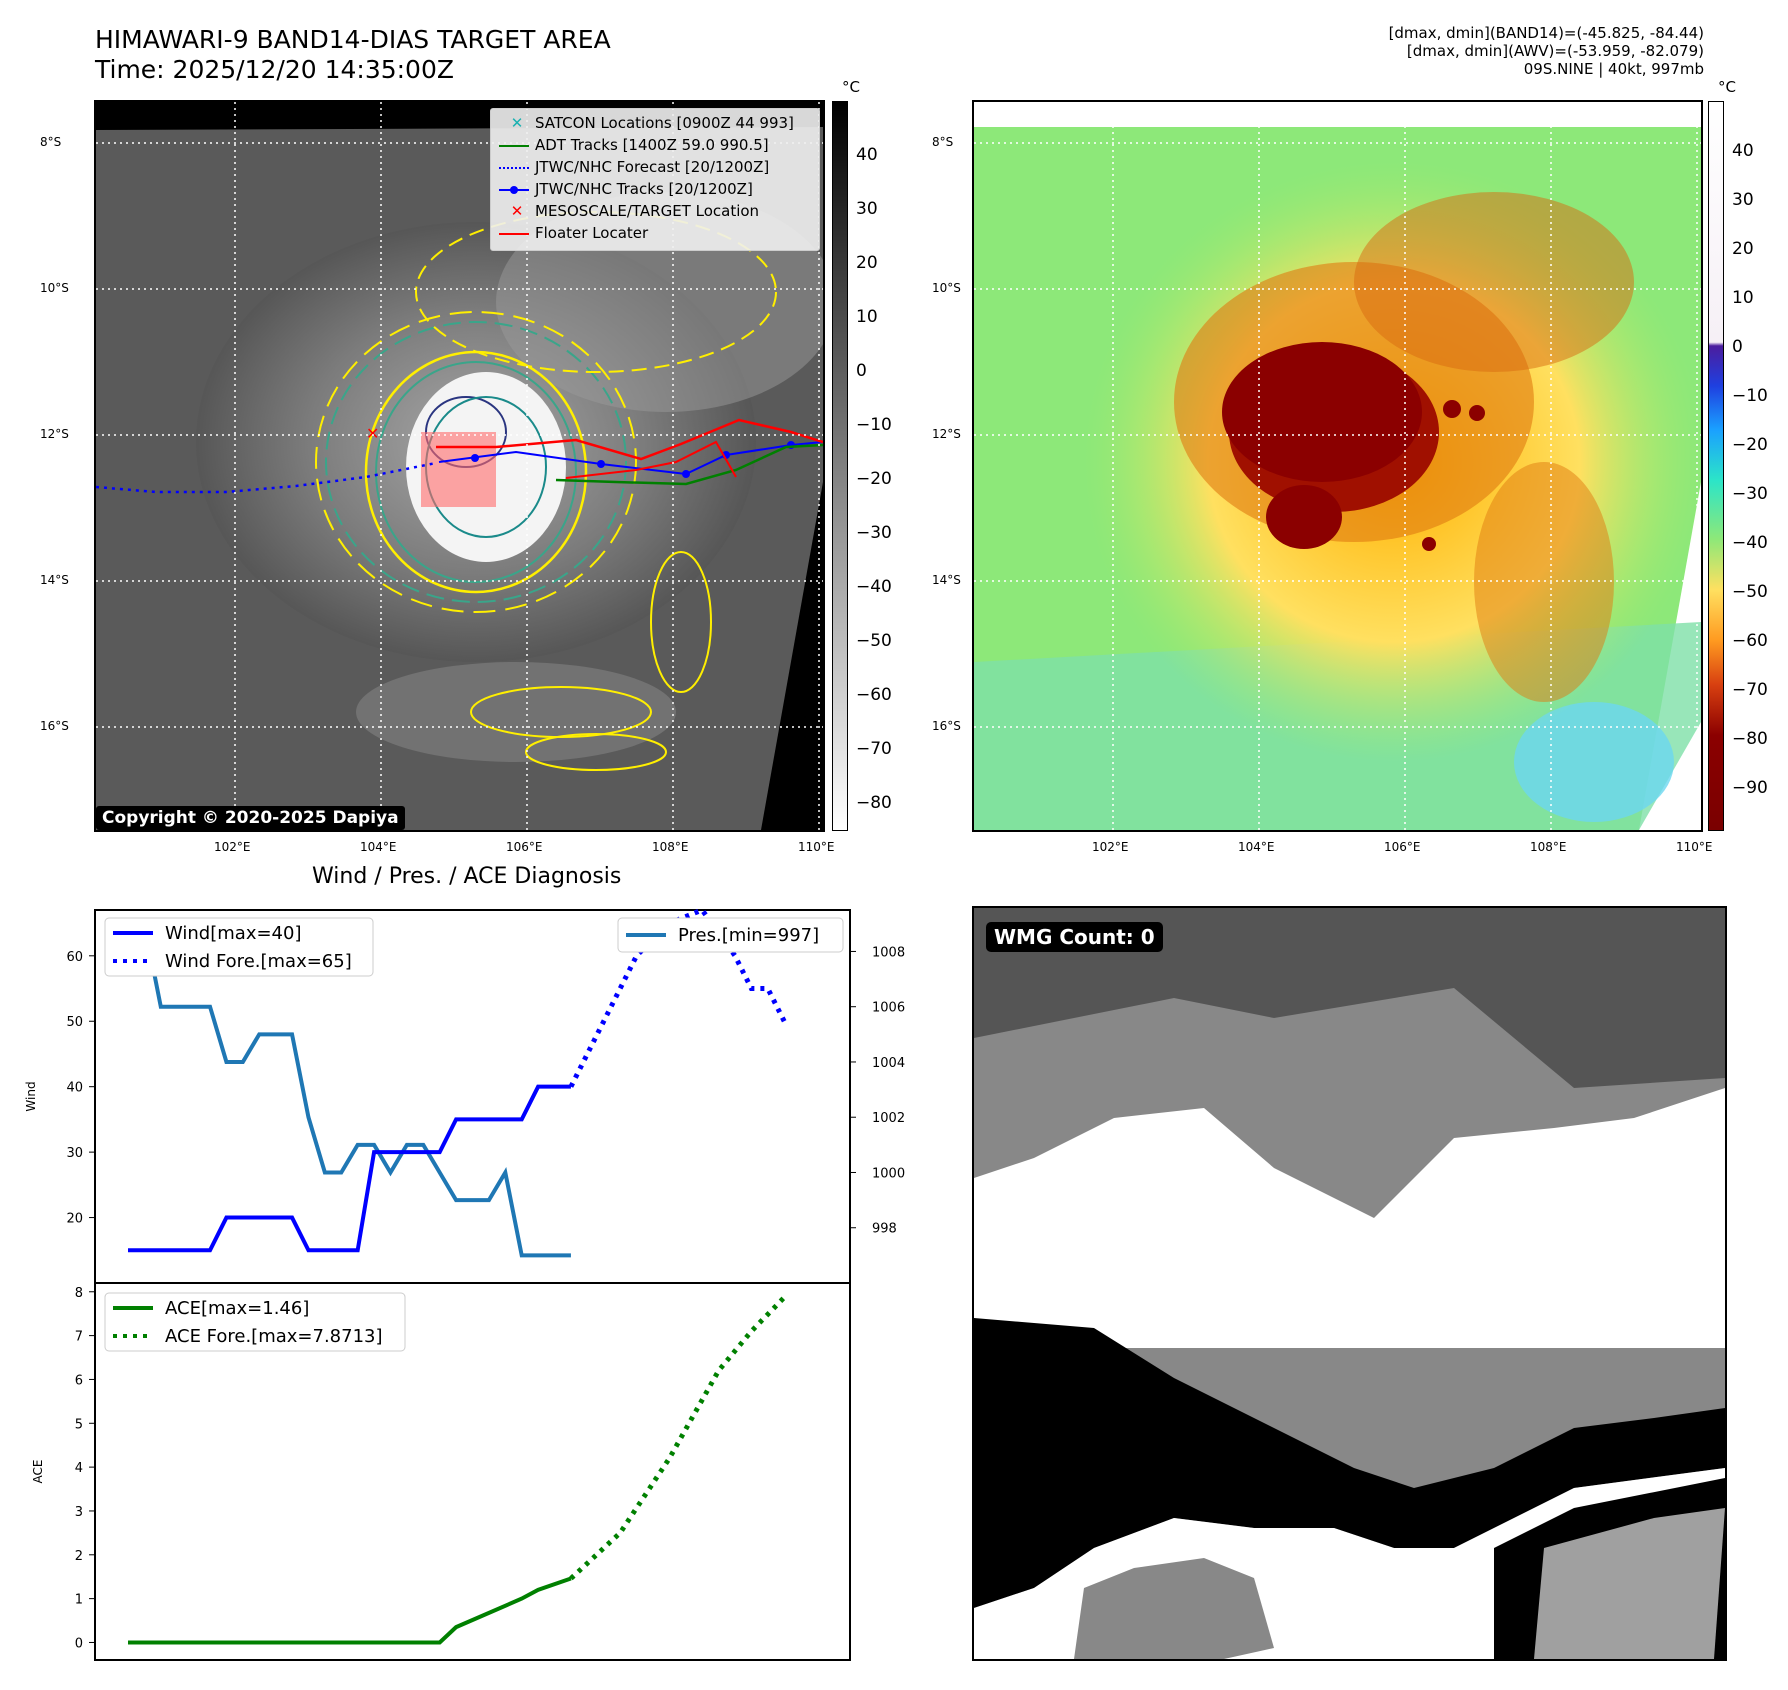  What do you see at coordinates (79, 1556) in the screenshot?
I see `ace-tick-label: 2` at bounding box center [79, 1556].